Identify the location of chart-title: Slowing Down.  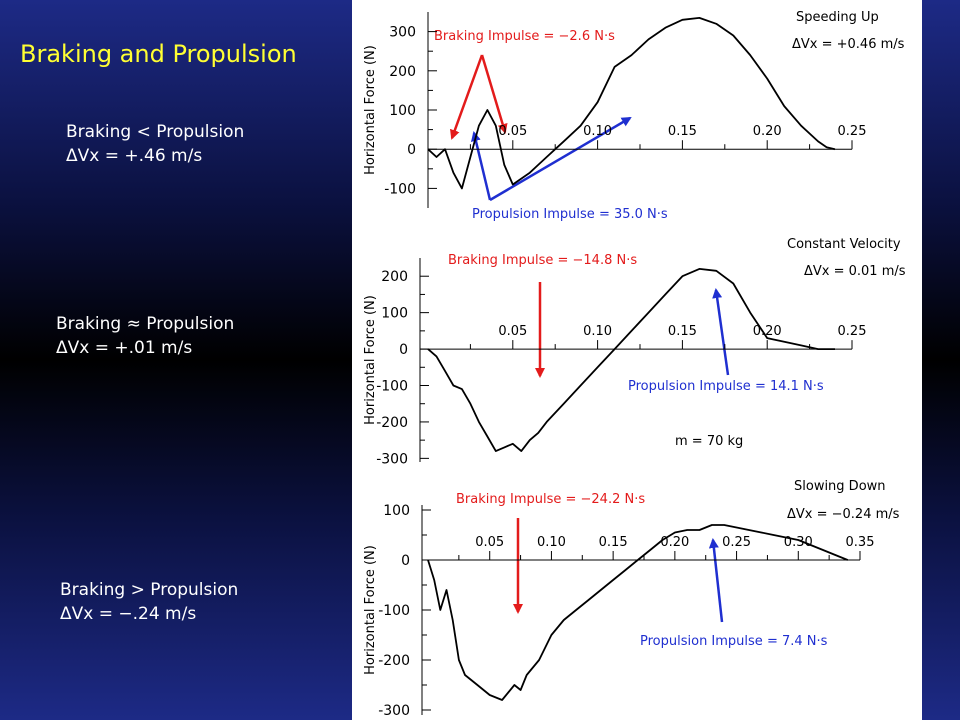
(840, 486).